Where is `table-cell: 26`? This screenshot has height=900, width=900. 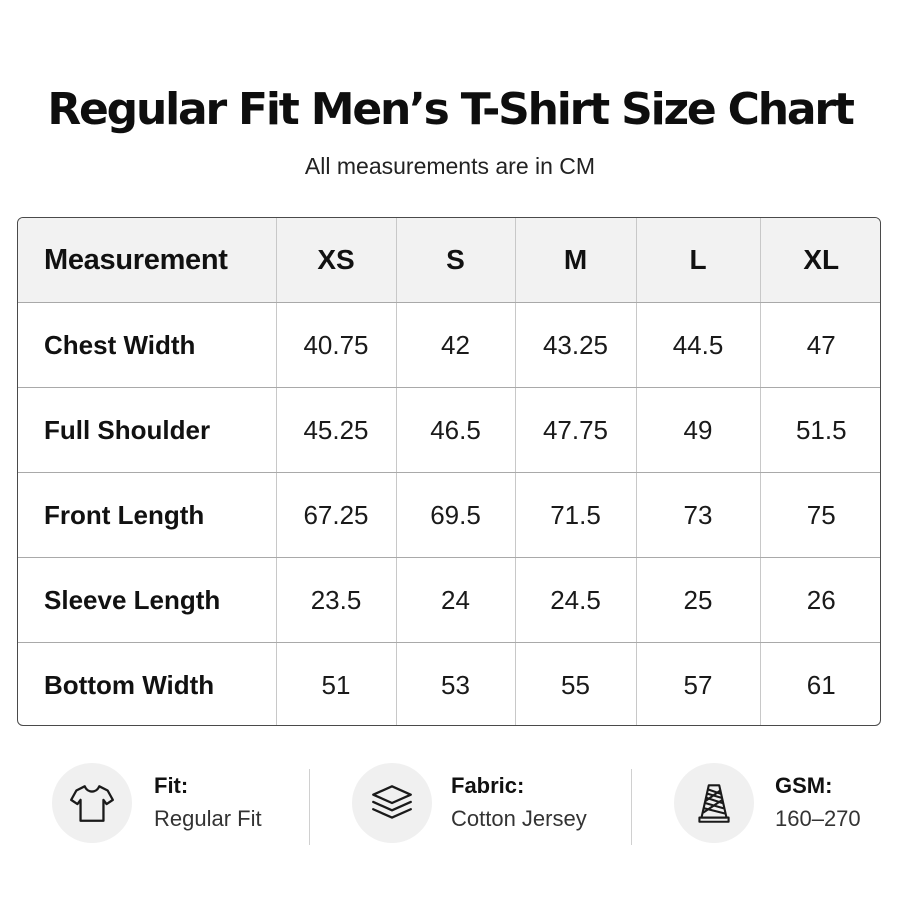 table-cell: 26 is located at coordinates (820, 600).